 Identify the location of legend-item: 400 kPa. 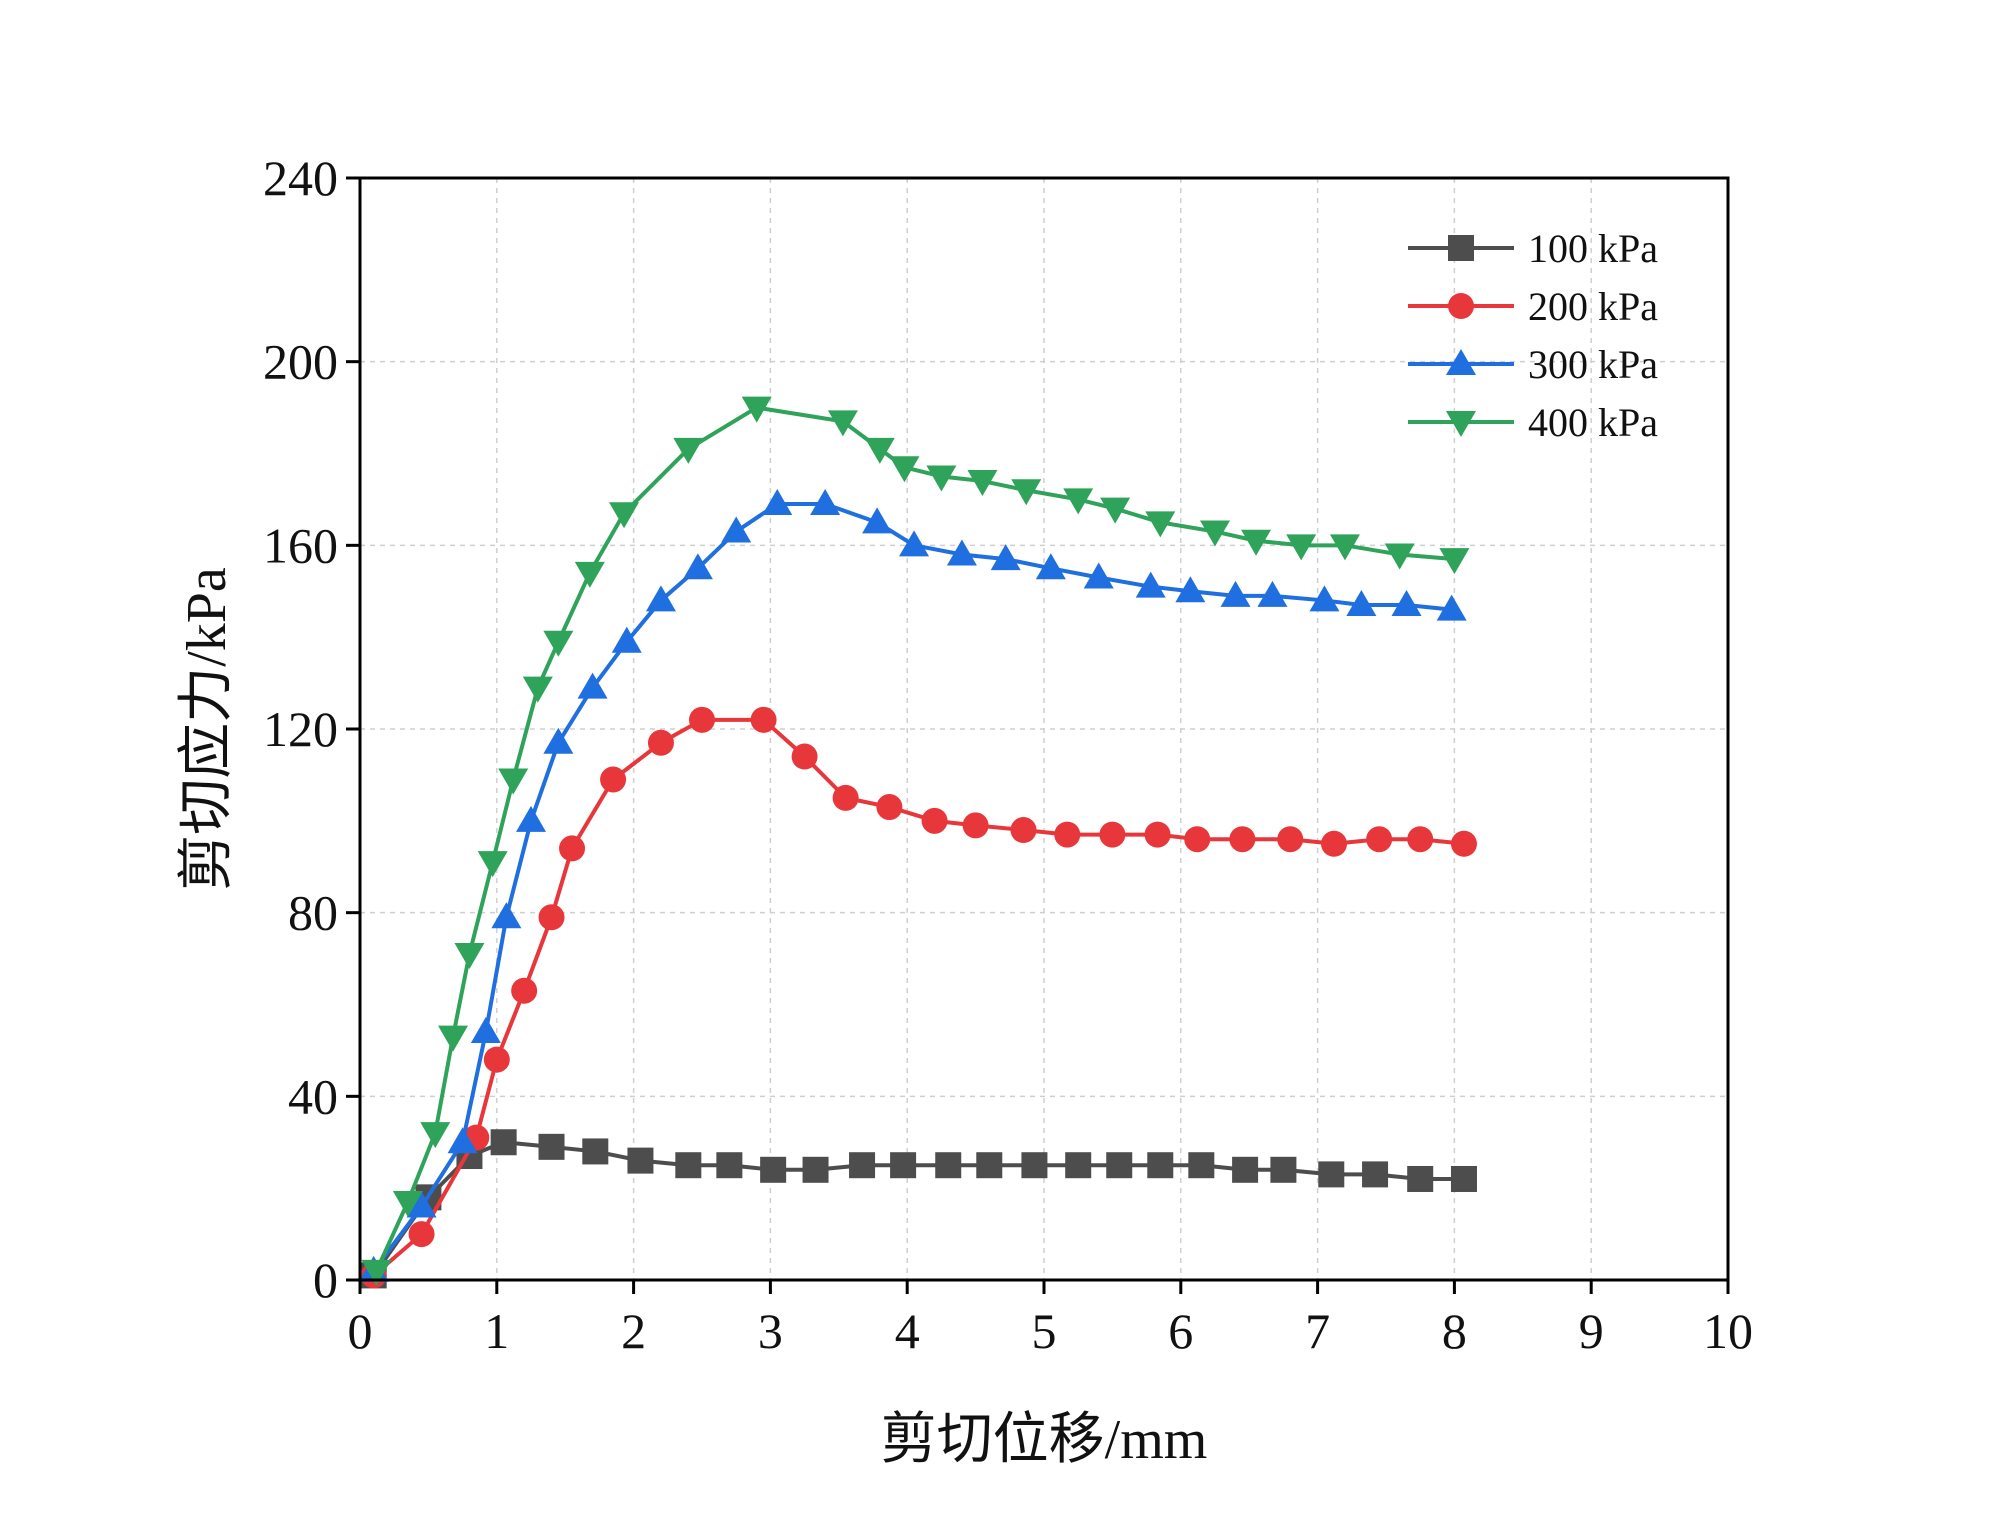
(1533, 422).